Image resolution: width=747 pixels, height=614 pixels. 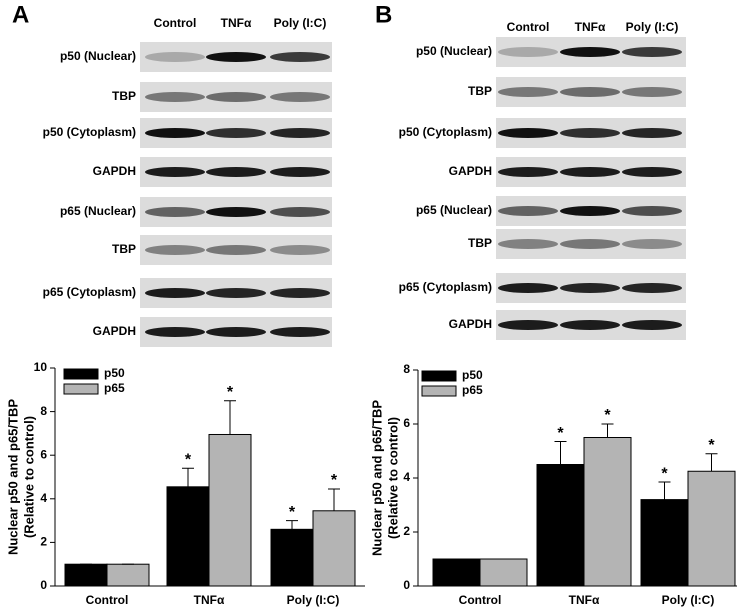 I want to click on y-axis-label: Nuclear p50 and p65/TBP, so click(x=376, y=478).